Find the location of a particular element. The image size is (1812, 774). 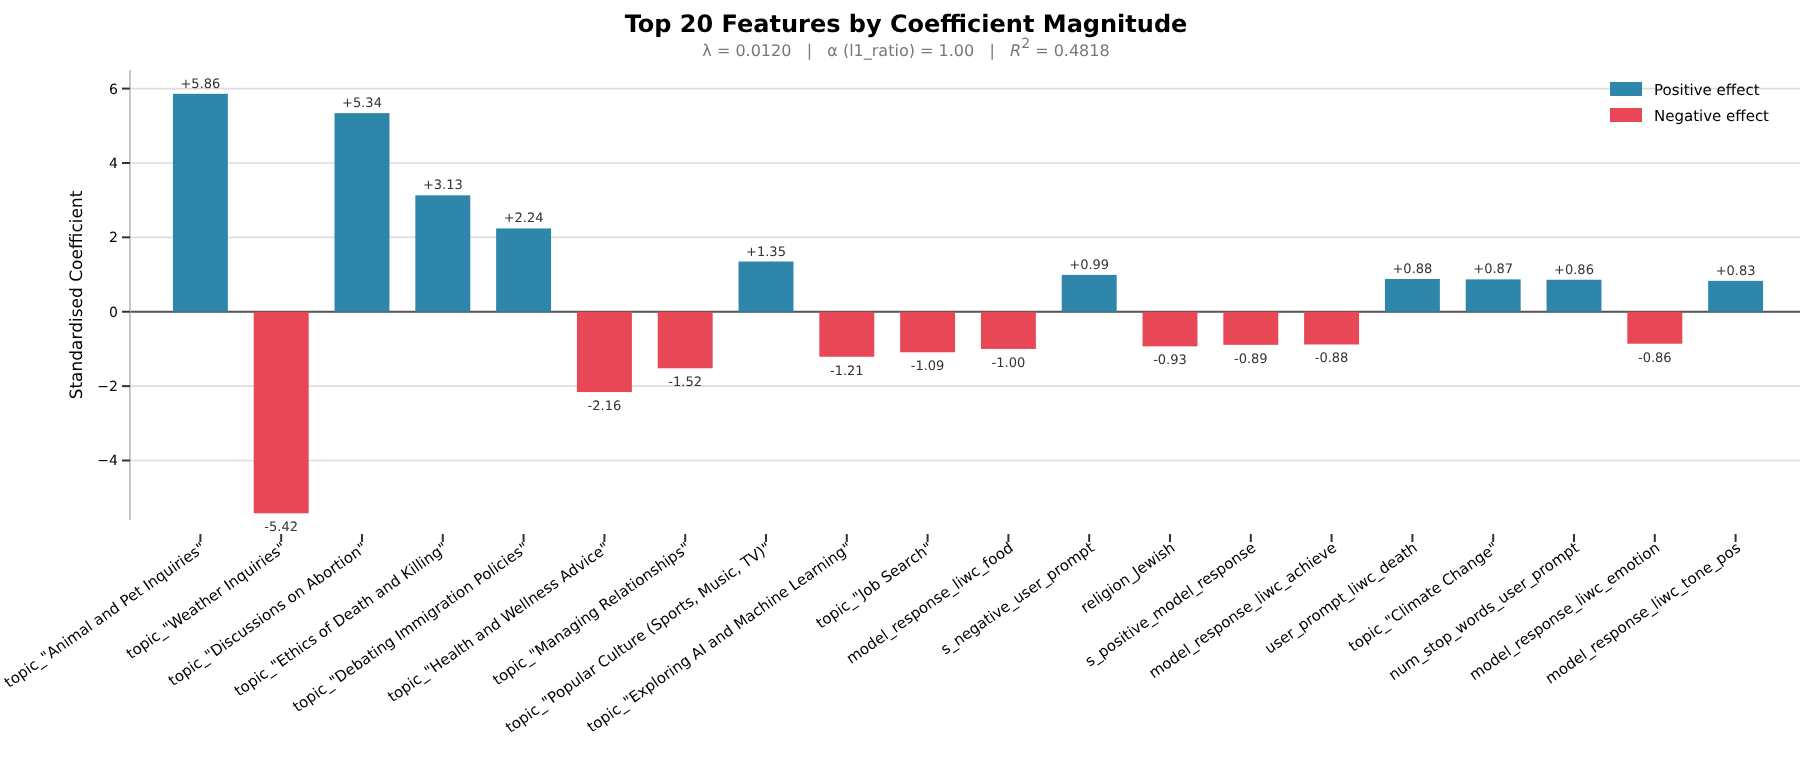

chart-subtitle: λ = 0.0120 | α (l1_ratio) = 1.00 | R$^{2}$ = 0.4818 is located at coordinates (906, 48).